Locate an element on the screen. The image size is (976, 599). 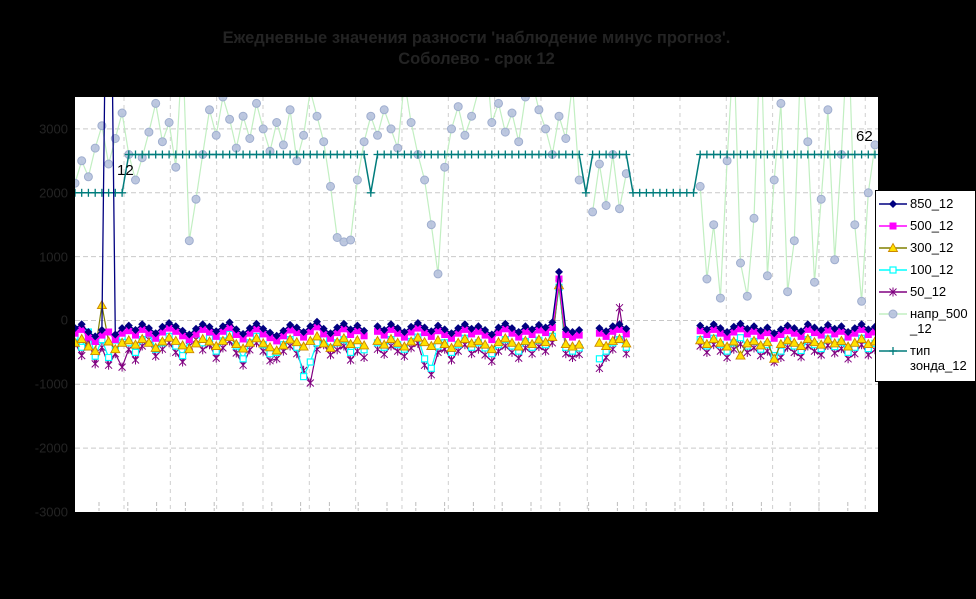
legend-item-850_12: 850_12 is located at coordinates (925, 203).